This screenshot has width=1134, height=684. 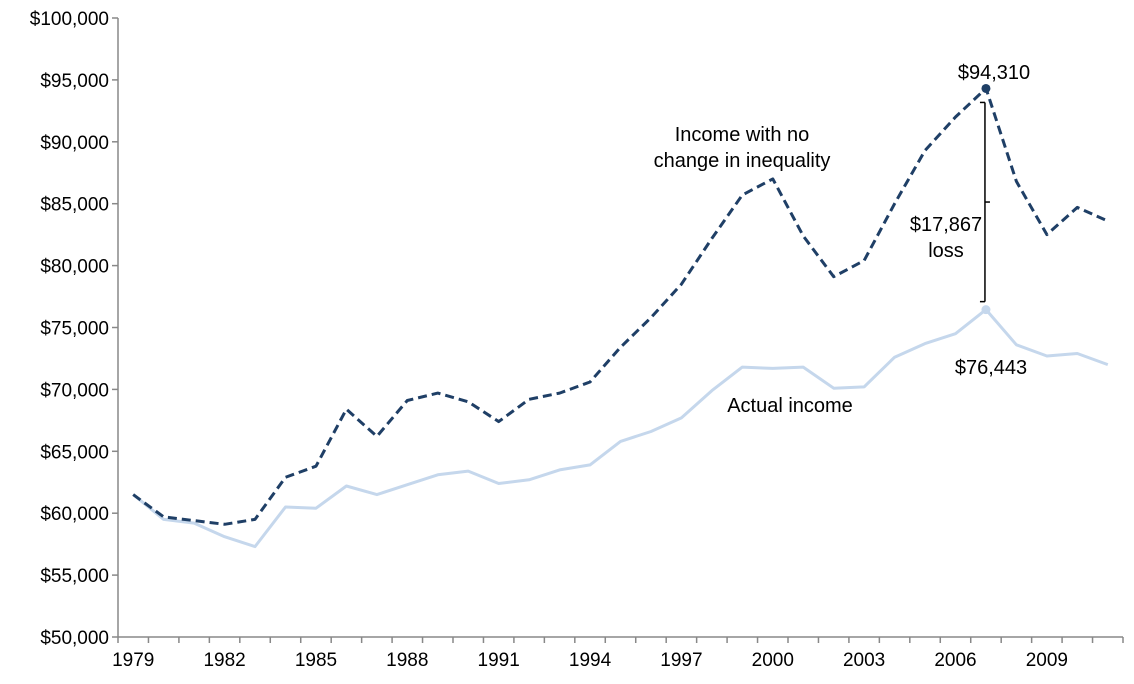 I want to click on y-tick-label: $80,000, so click(x=74, y=267).